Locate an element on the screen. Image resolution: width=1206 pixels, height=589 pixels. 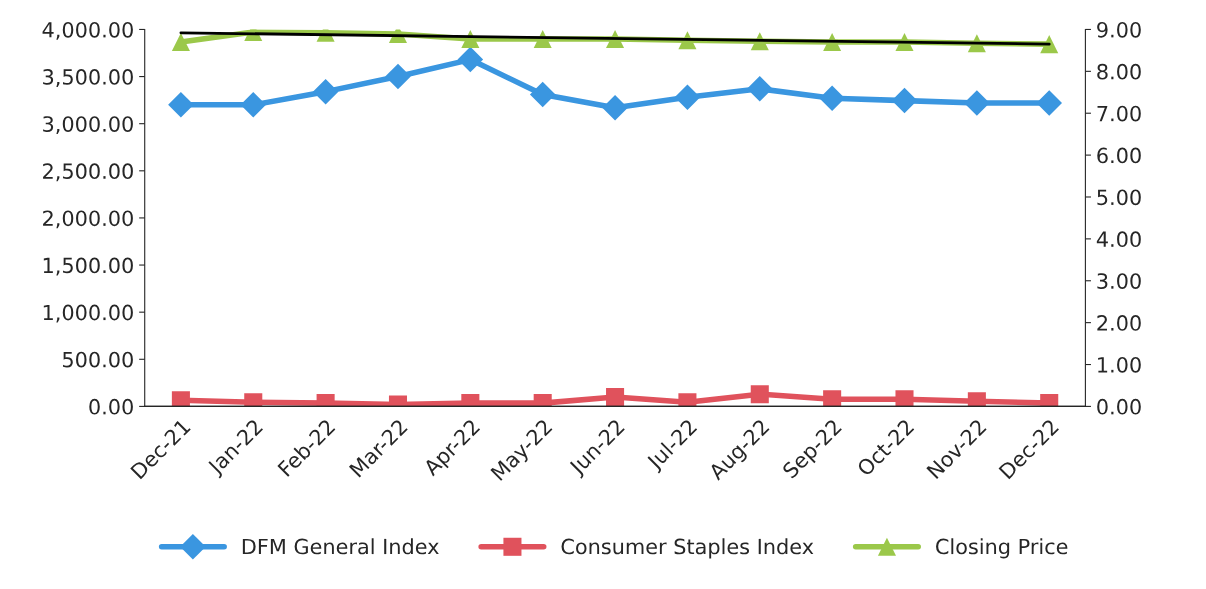
y-tick-label: 500.00 is located at coordinates (98, 359).